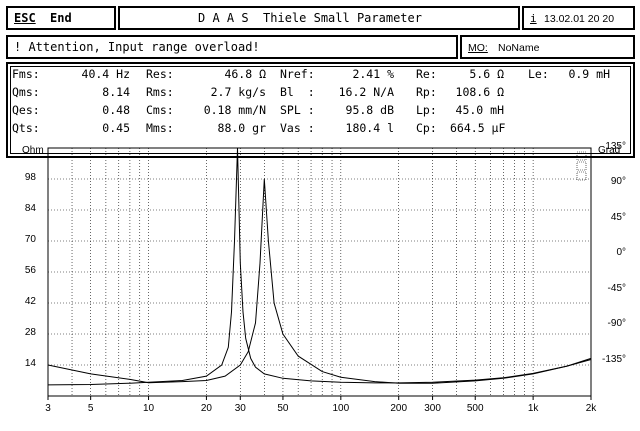 Image resolution: width=640 pixels, height=431 pixels. I want to click on x-tick-label: 200, so click(399, 408).